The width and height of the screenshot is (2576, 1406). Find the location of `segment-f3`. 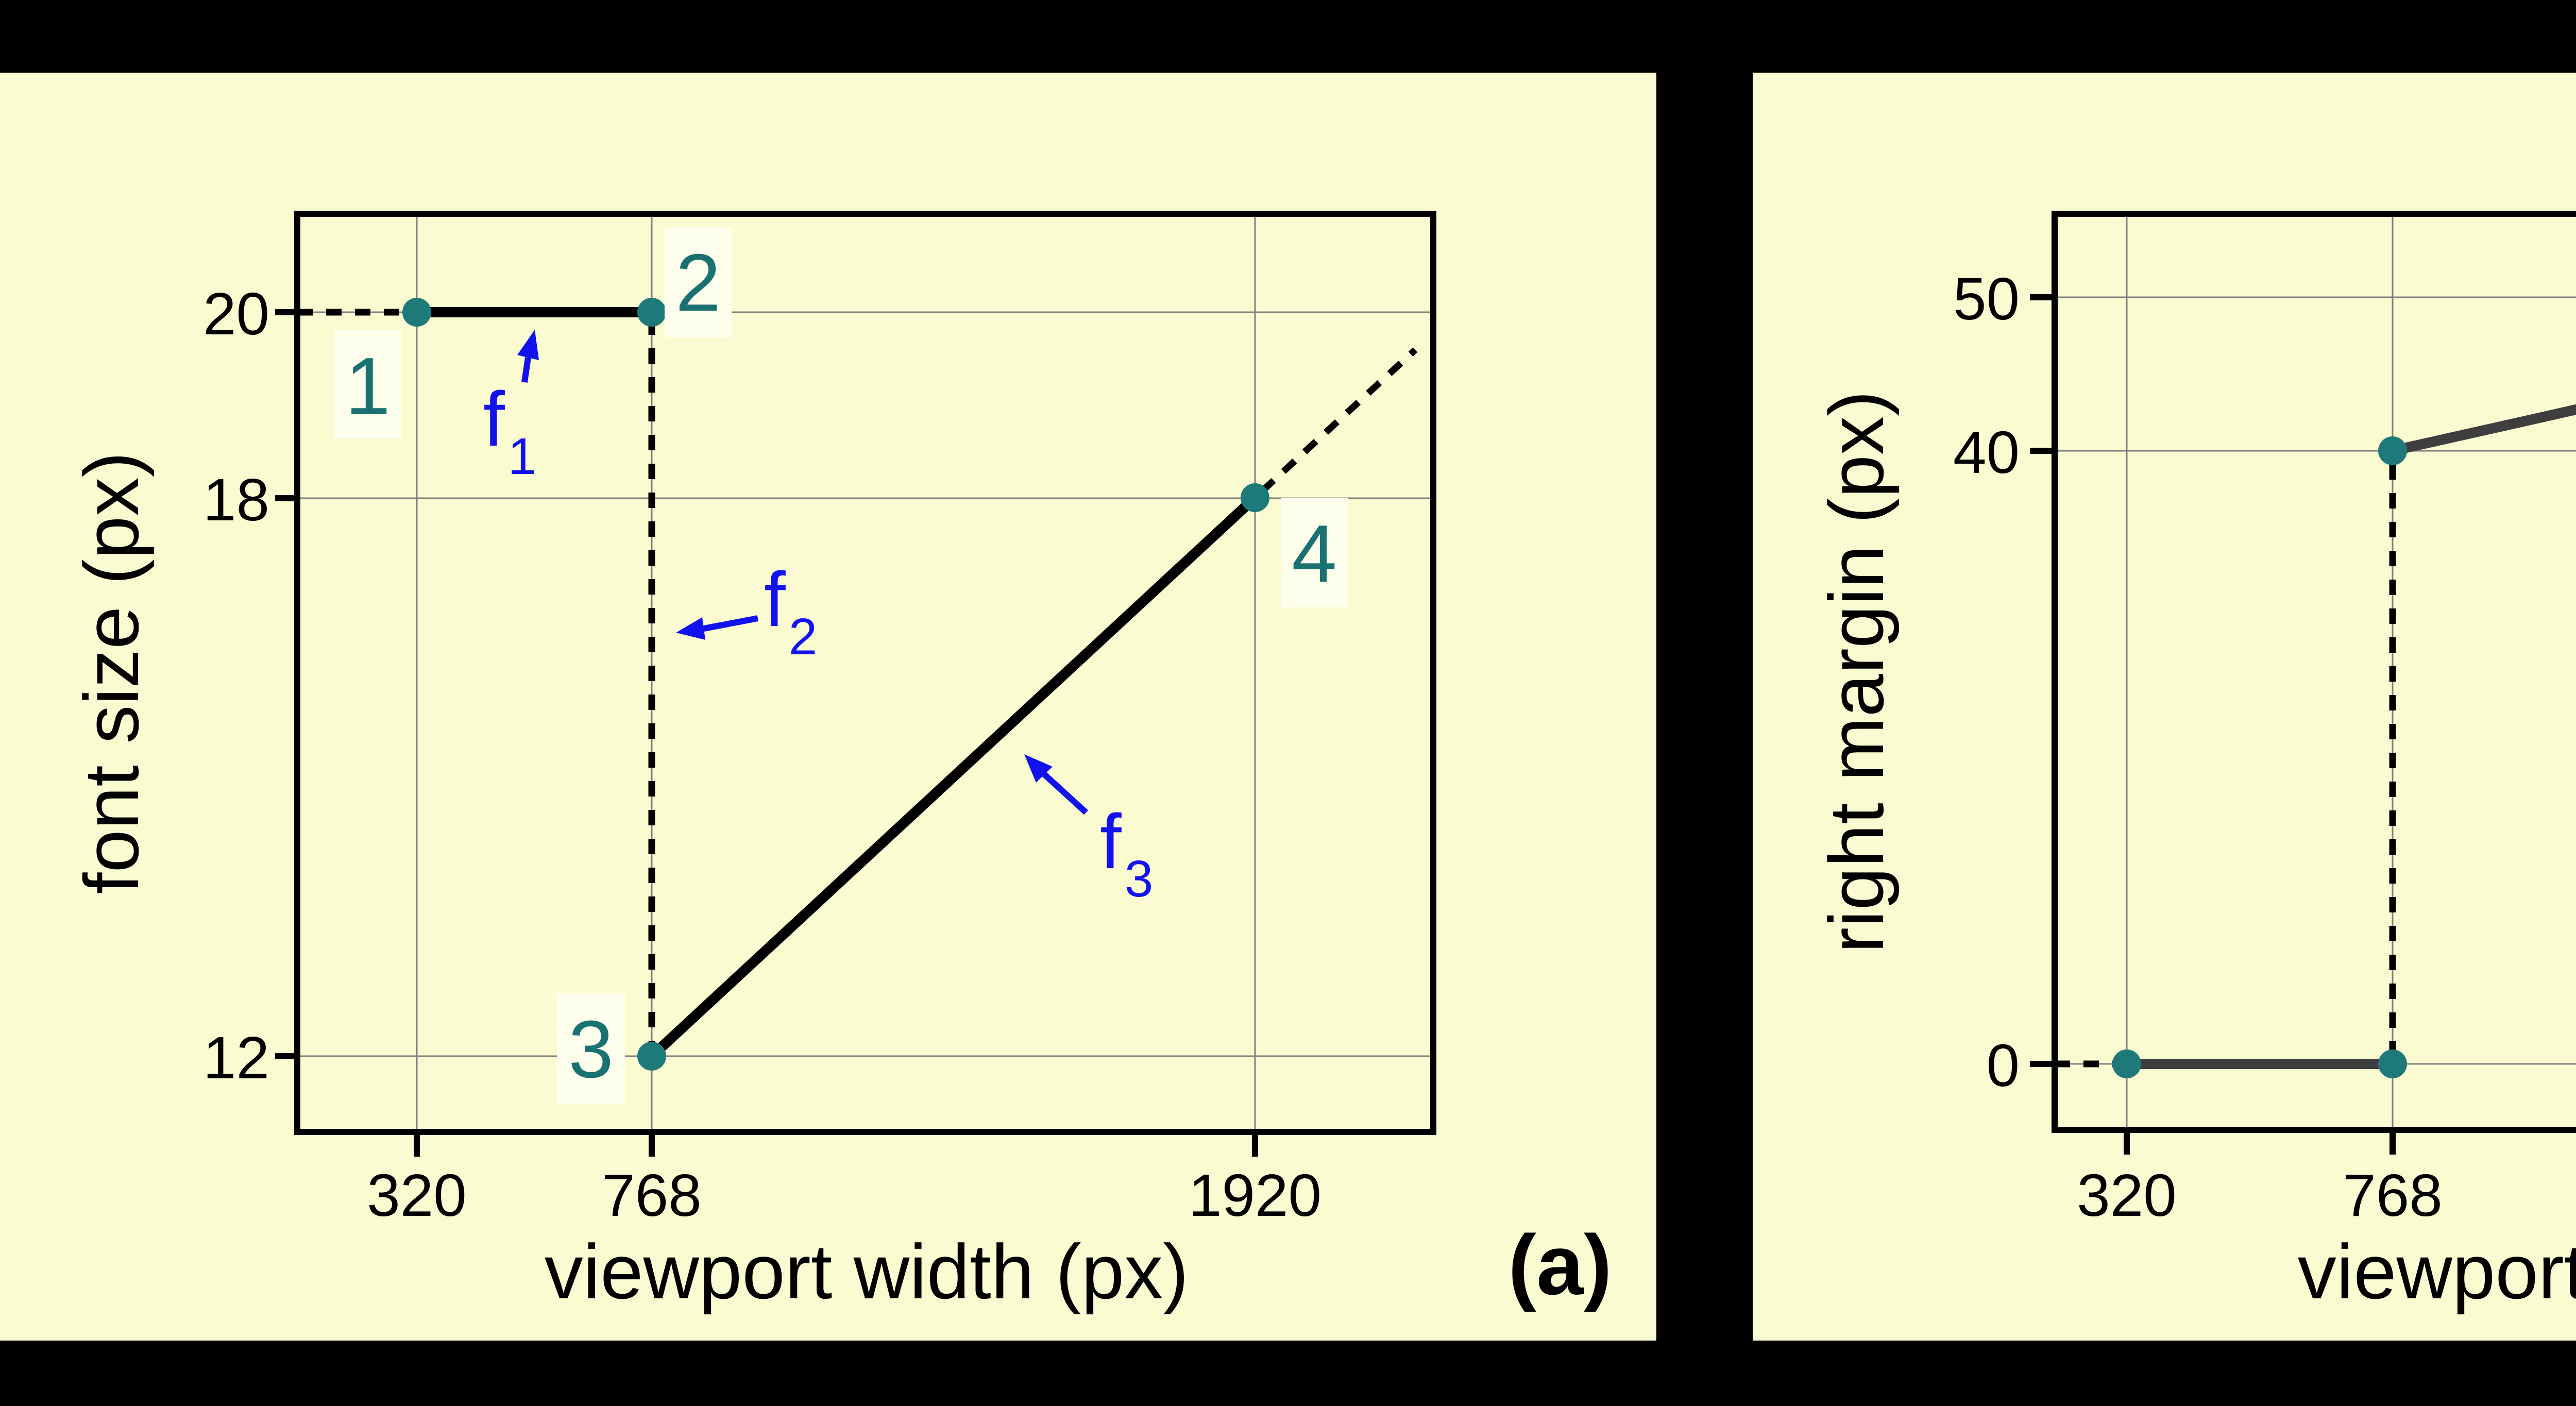

segment-f3 is located at coordinates (953, 777).